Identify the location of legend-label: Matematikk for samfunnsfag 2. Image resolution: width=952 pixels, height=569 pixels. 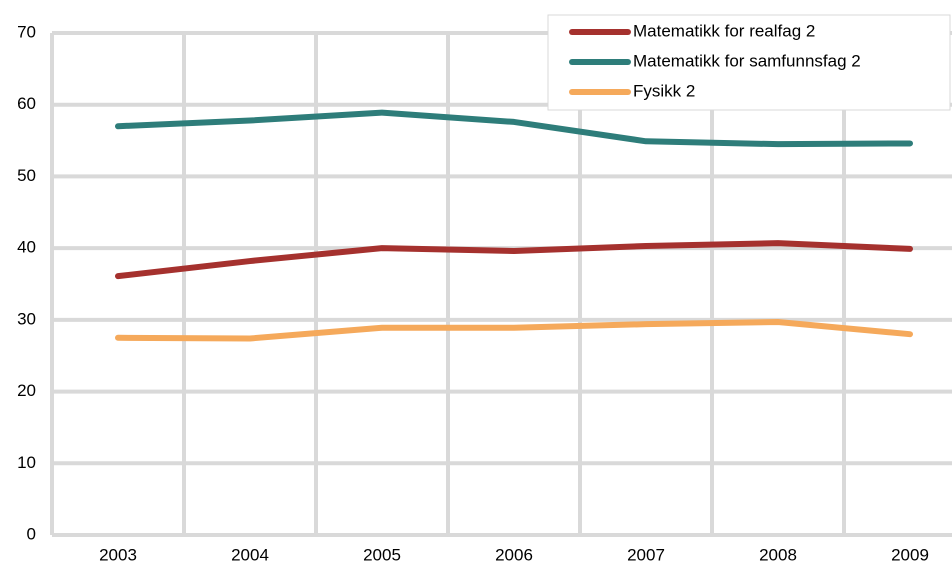
(747, 60).